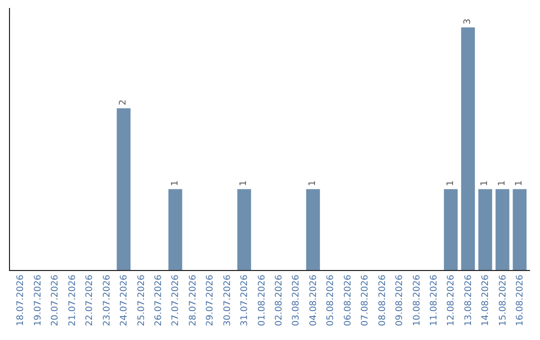 The image size is (540, 340). Describe the element at coordinates (279, 300) in the screenshot. I see `x-tick-label: 02.08.2026` at that location.